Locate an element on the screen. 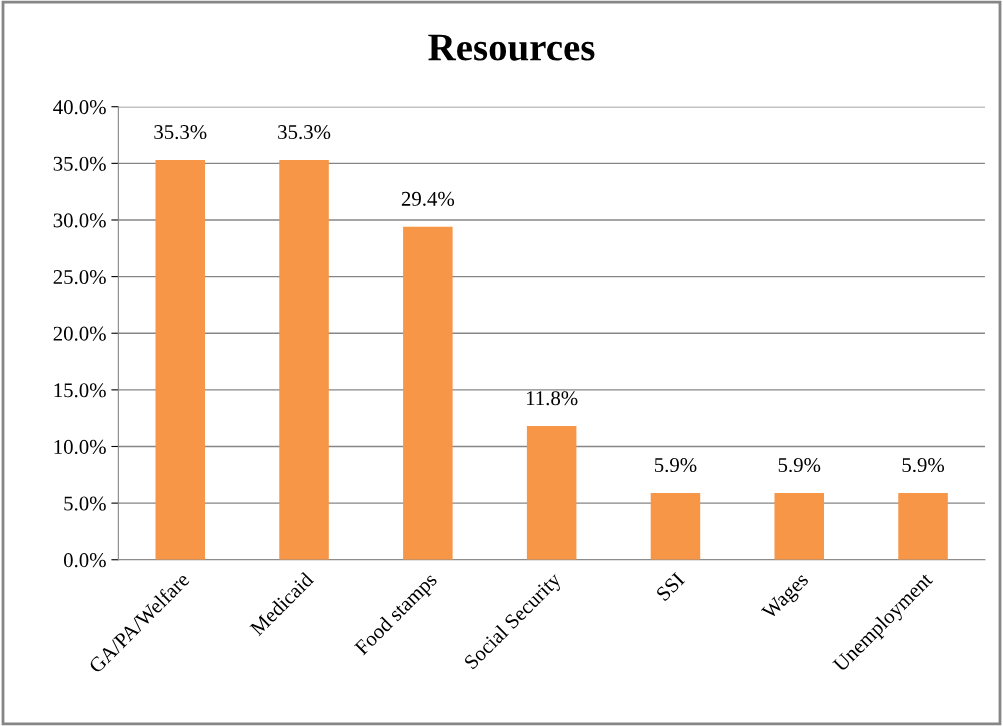 The image size is (1003, 726). y-tick-label: 25.0% is located at coordinates (79, 277).